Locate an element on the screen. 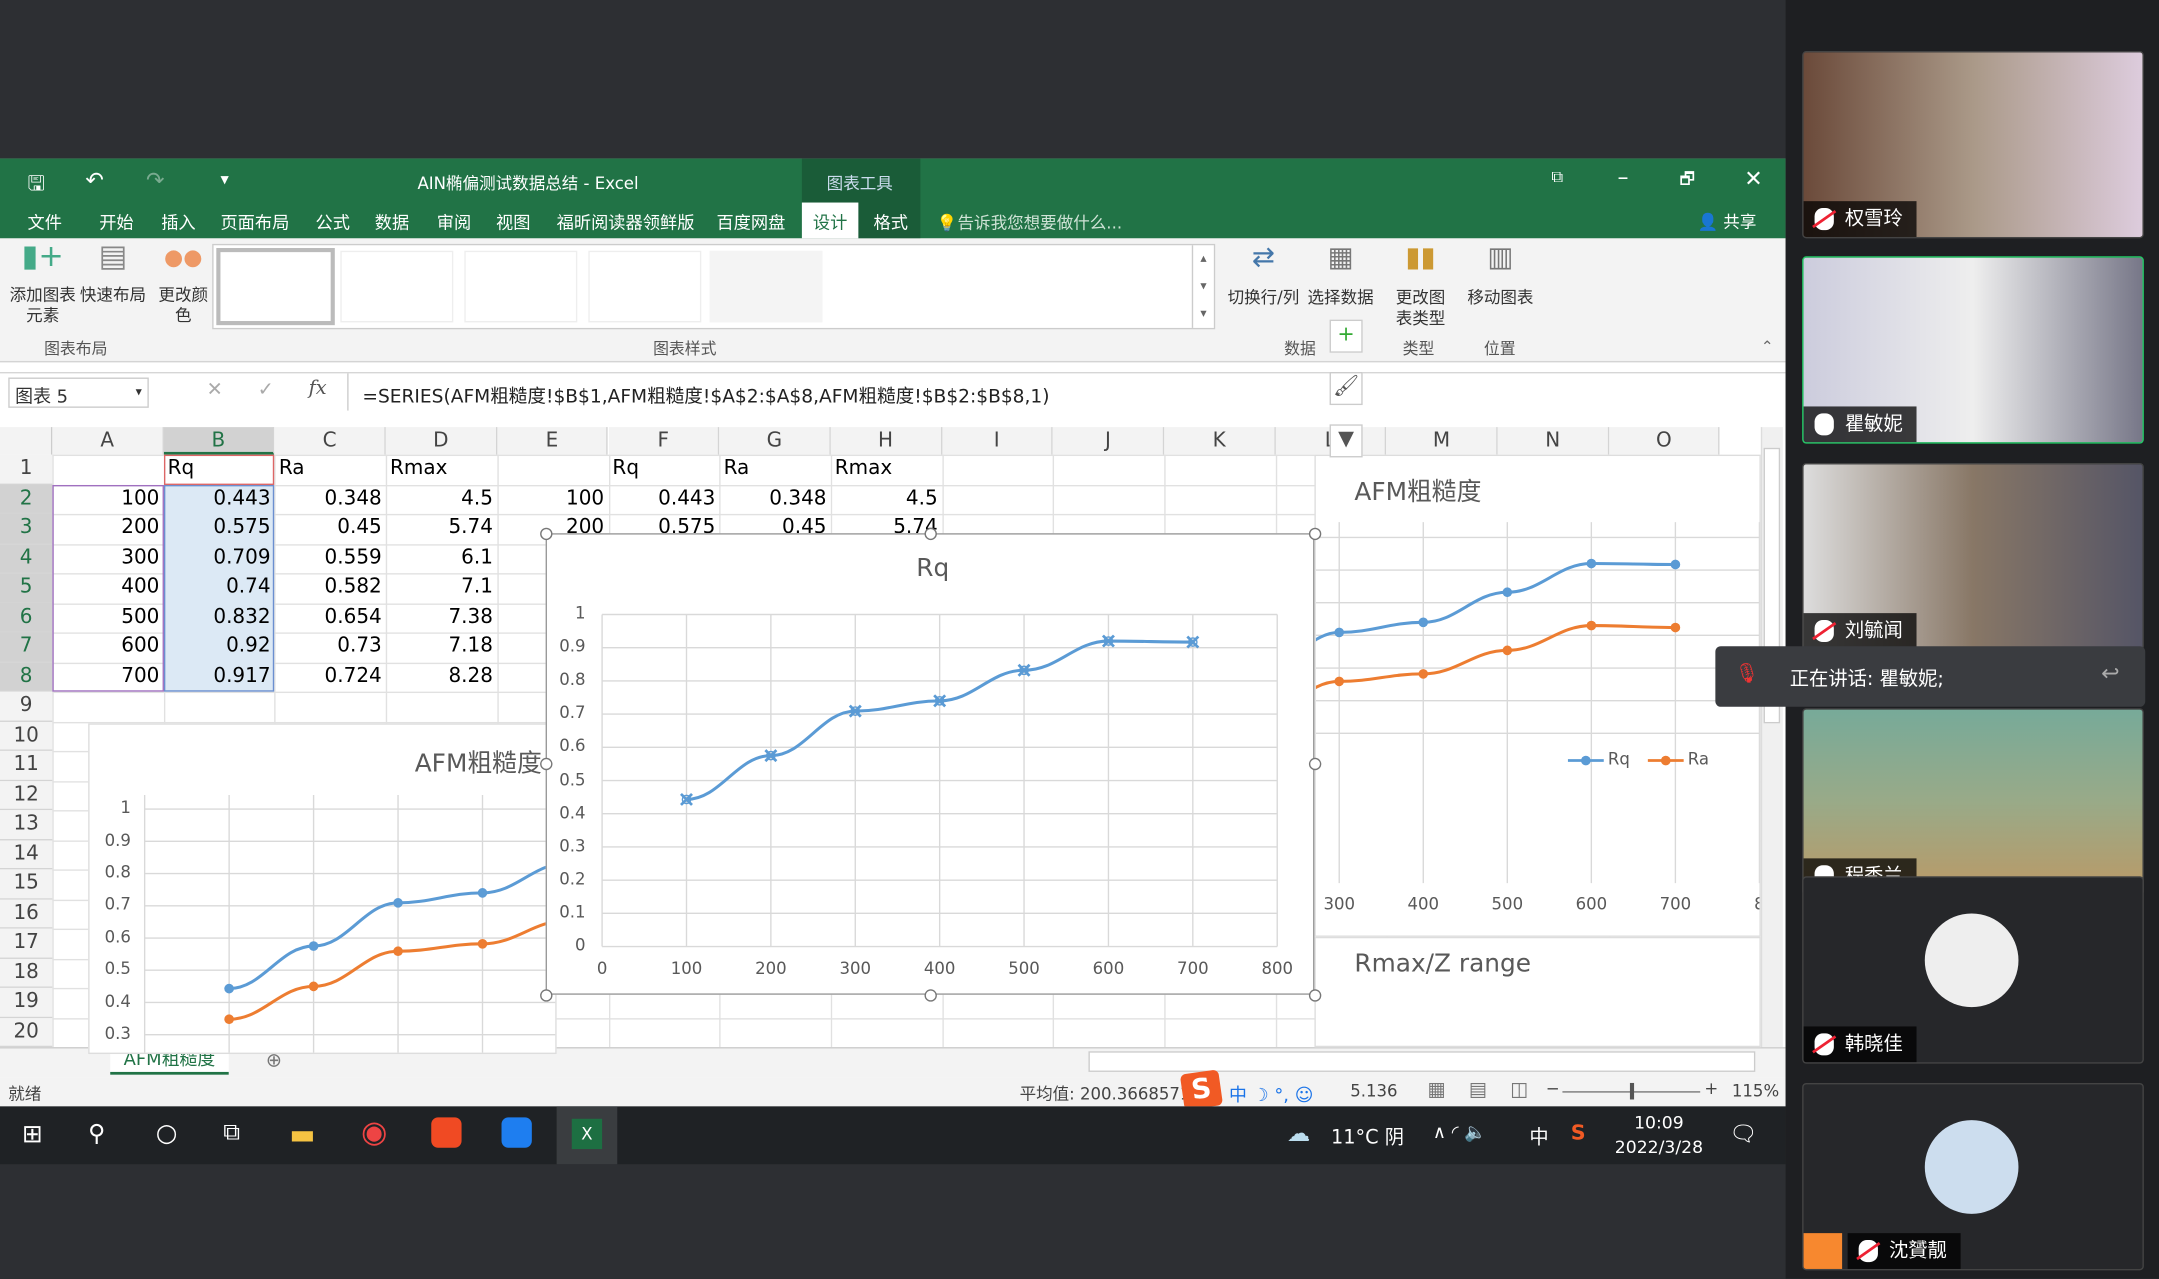  cell: 0.73 is located at coordinates (359, 646).